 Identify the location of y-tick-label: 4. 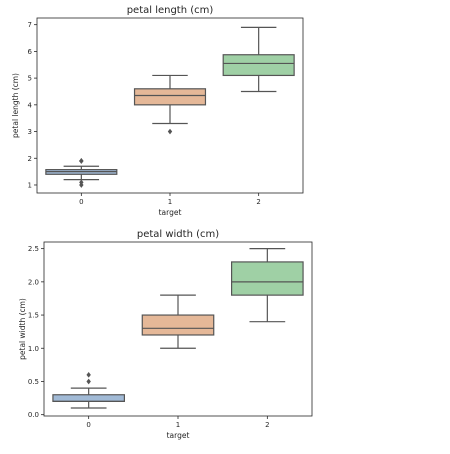
(30, 105).